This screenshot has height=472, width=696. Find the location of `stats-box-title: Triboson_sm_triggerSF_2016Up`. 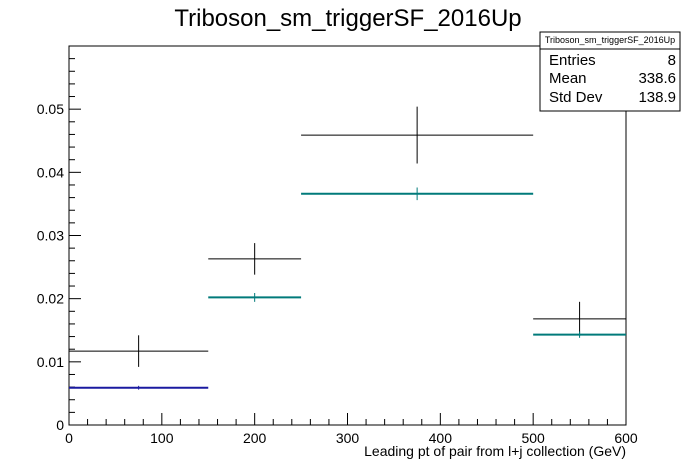

stats-box-title: Triboson_sm_triggerSF_2016Up is located at coordinates (610, 40).